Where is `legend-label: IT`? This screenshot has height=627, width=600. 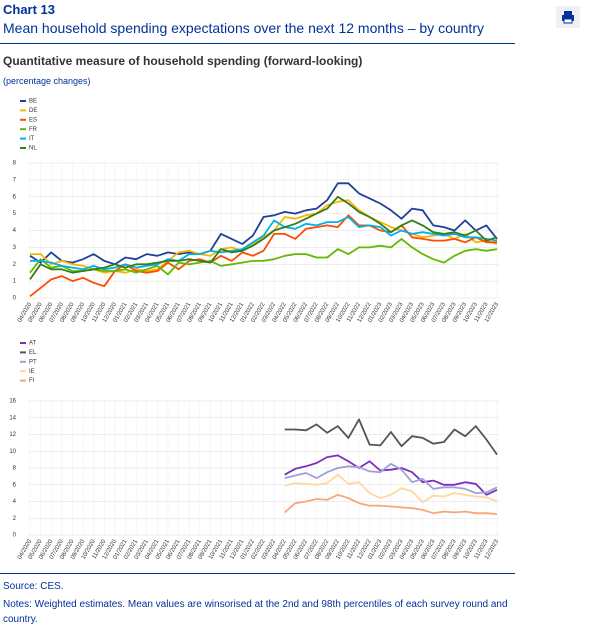
legend-label: IT is located at coordinates (32, 139).